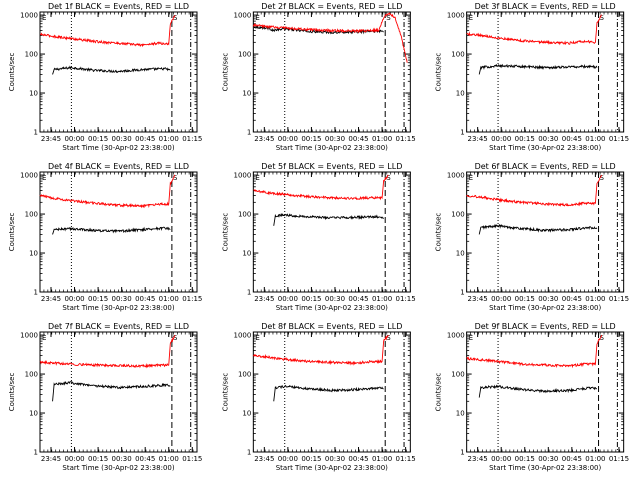 The width and height of the screenshot is (640, 480). I want to click on panel-title: Det 5f BLACK = Events, RED = LLD, so click(331, 166).